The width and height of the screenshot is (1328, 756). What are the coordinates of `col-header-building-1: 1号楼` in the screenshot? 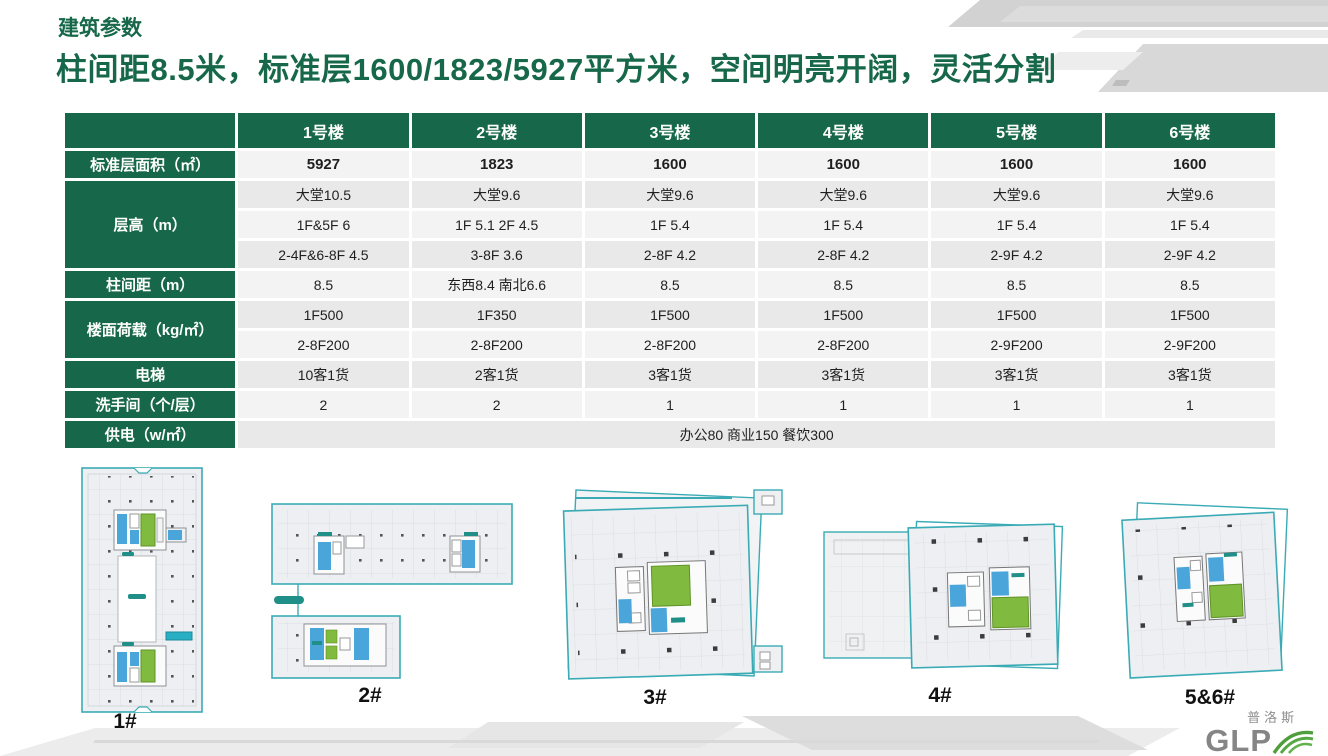 It's located at (323, 130).